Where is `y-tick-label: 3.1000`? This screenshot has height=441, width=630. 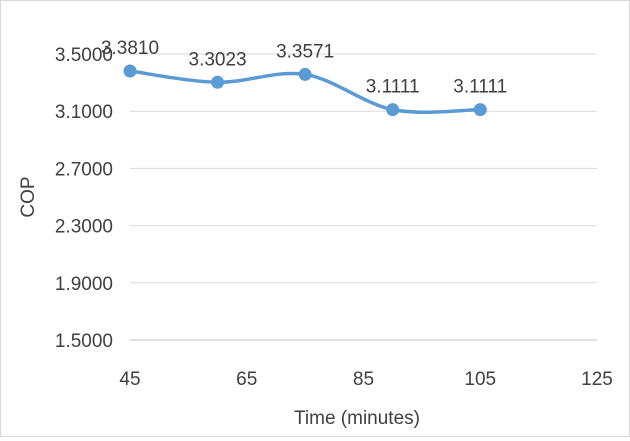 y-tick-label: 3.1000 is located at coordinates (84, 112).